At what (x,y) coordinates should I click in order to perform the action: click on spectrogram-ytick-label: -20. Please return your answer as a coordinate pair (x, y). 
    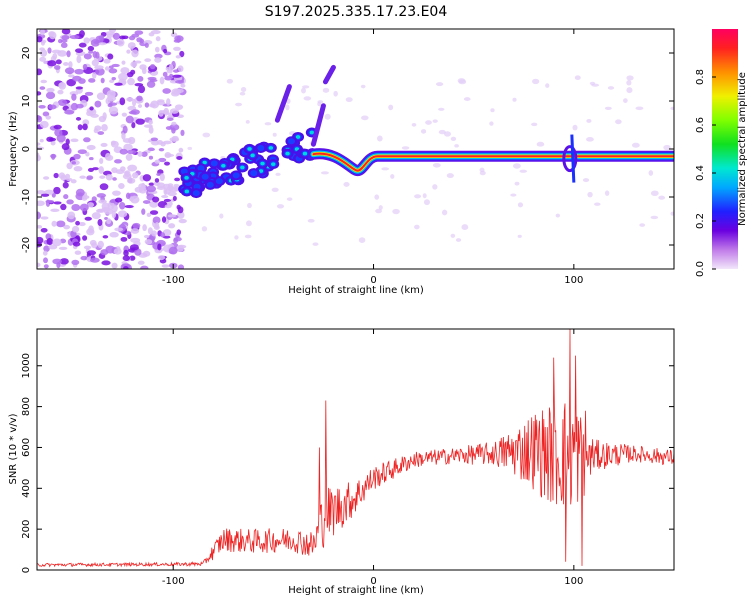
    Looking at the image, I should click on (26, 245).